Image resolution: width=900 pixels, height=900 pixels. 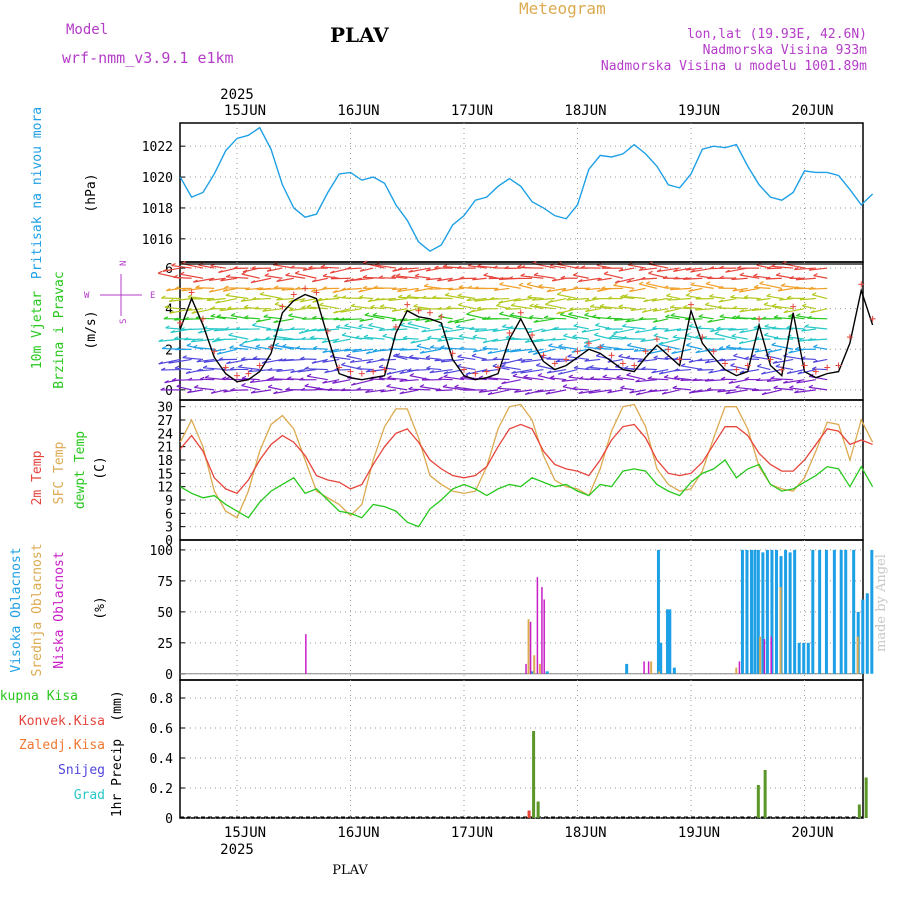 I want to click on y-tick-label: 0.4, so click(x=162, y=759).